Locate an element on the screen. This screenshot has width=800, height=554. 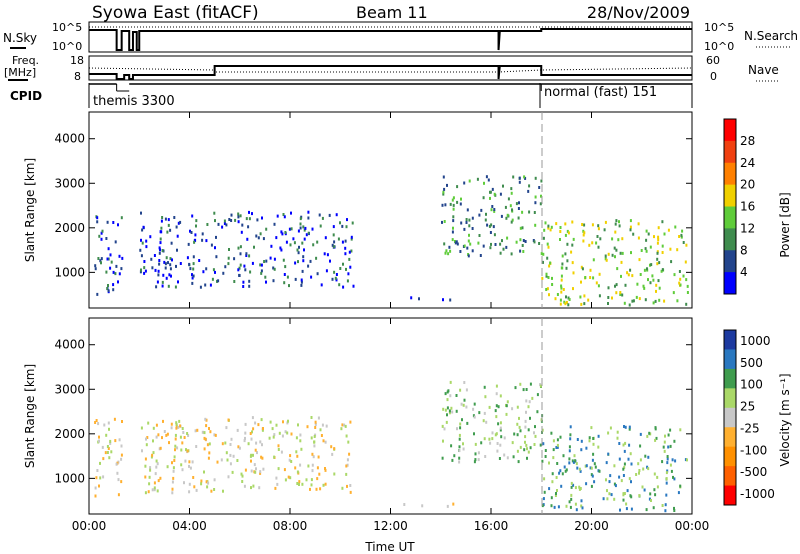
power-colorbar: 4 8 12 16 20 24 28 is located at coordinates (739, 206).